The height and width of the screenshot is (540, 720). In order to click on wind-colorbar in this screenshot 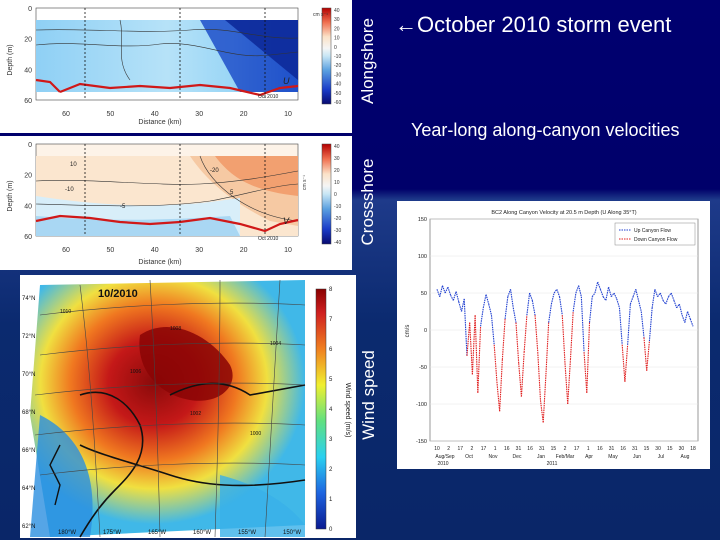, I will do `click(321, 409)`.